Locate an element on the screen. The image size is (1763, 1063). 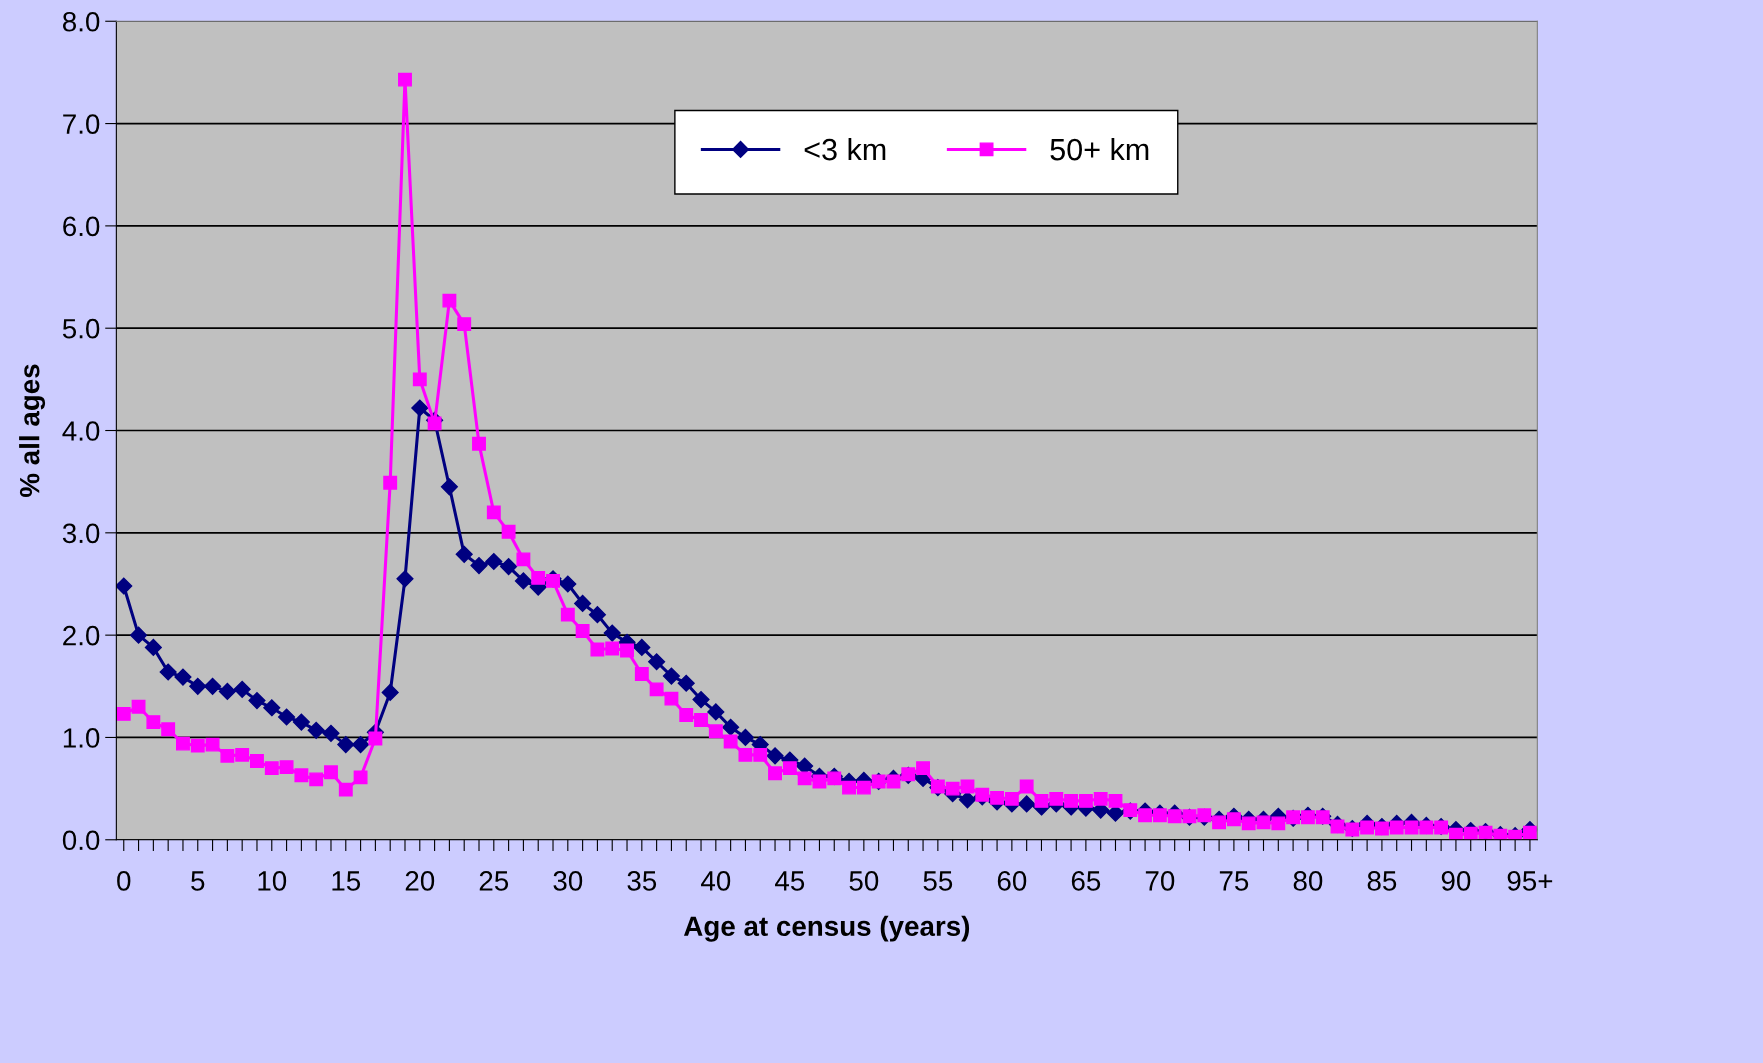
y-tick-label: 5.0 is located at coordinates (81, 328).